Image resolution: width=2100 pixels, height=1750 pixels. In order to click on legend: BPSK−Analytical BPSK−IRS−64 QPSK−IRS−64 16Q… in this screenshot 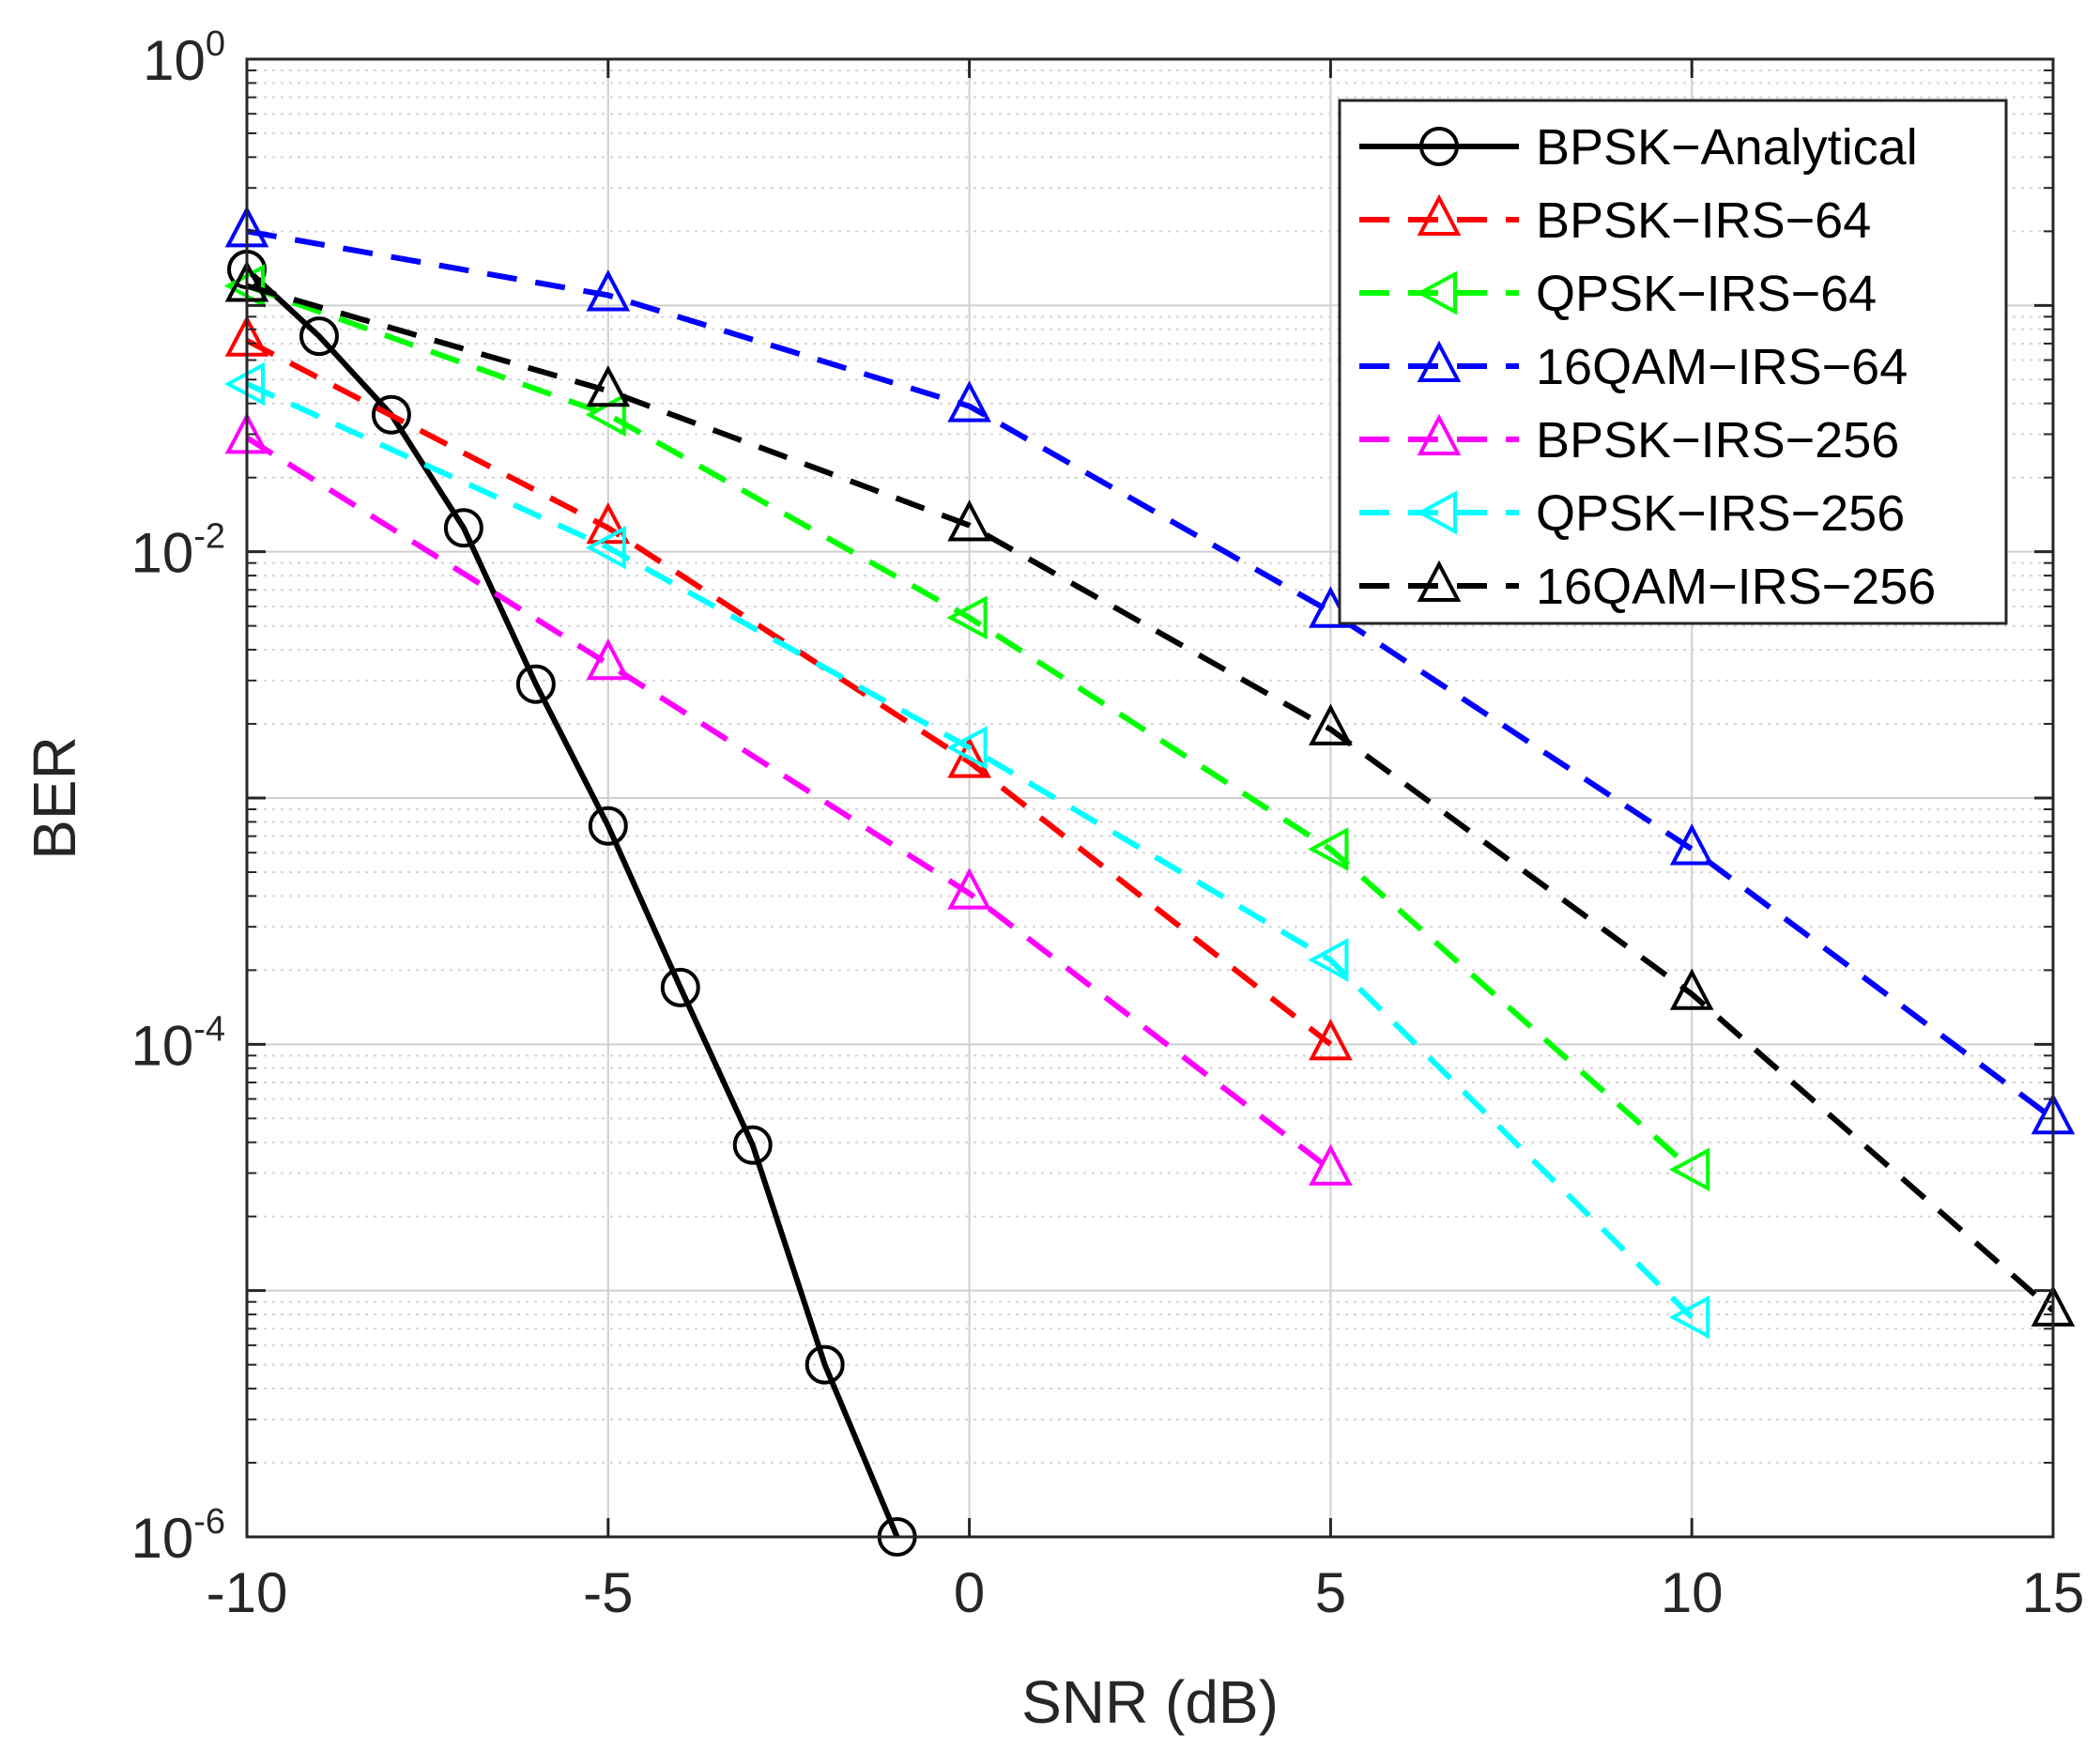, I will do `click(1673, 362)`.